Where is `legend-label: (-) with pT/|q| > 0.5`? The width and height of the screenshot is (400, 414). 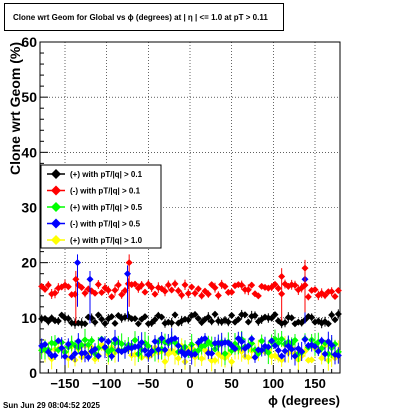 legend-label: (-) with pT/|q| > 0.5 is located at coordinates (105, 224).